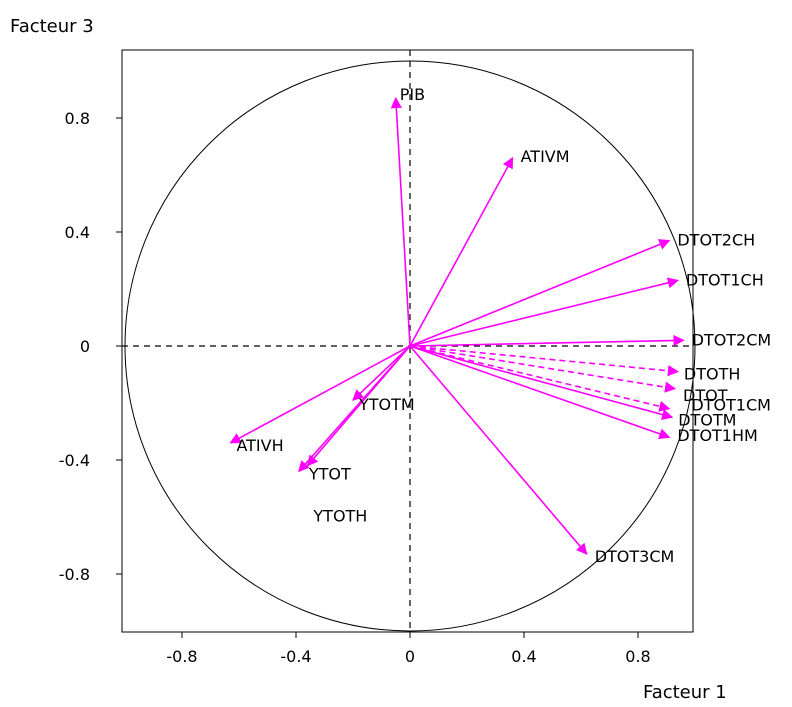 This screenshot has height=707, width=792. What do you see at coordinates (461, 251) in the screenshot?
I see `arrow-ativm` at bounding box center [461, 251].